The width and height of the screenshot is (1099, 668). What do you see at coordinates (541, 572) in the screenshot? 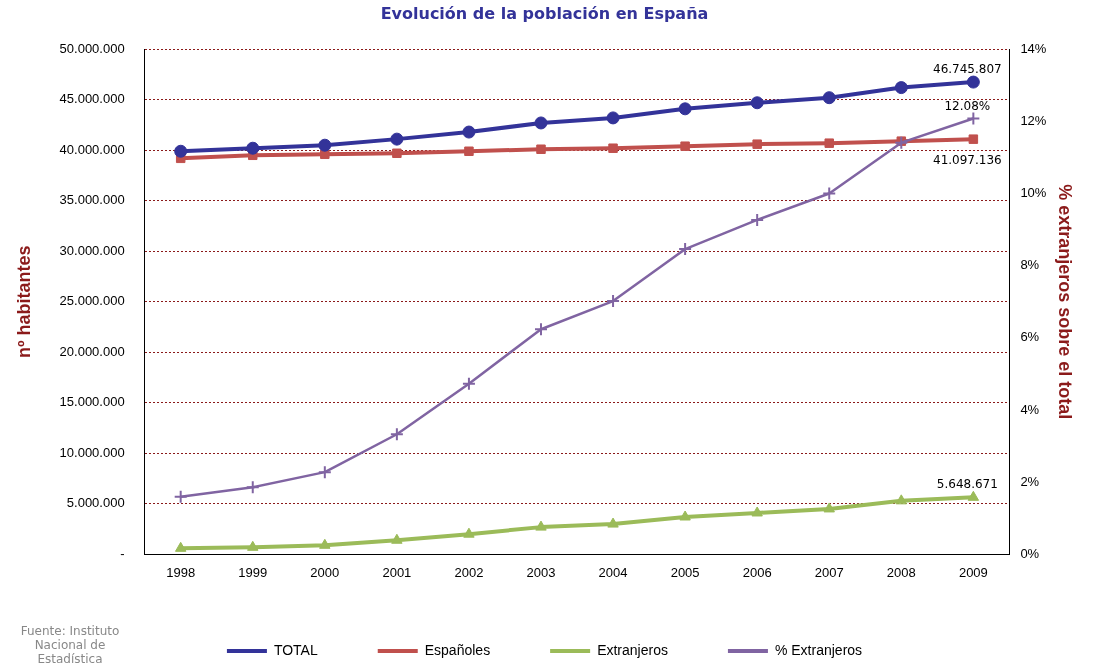
I see `x-tick-label: 2003` at bounding box center [541, 572].